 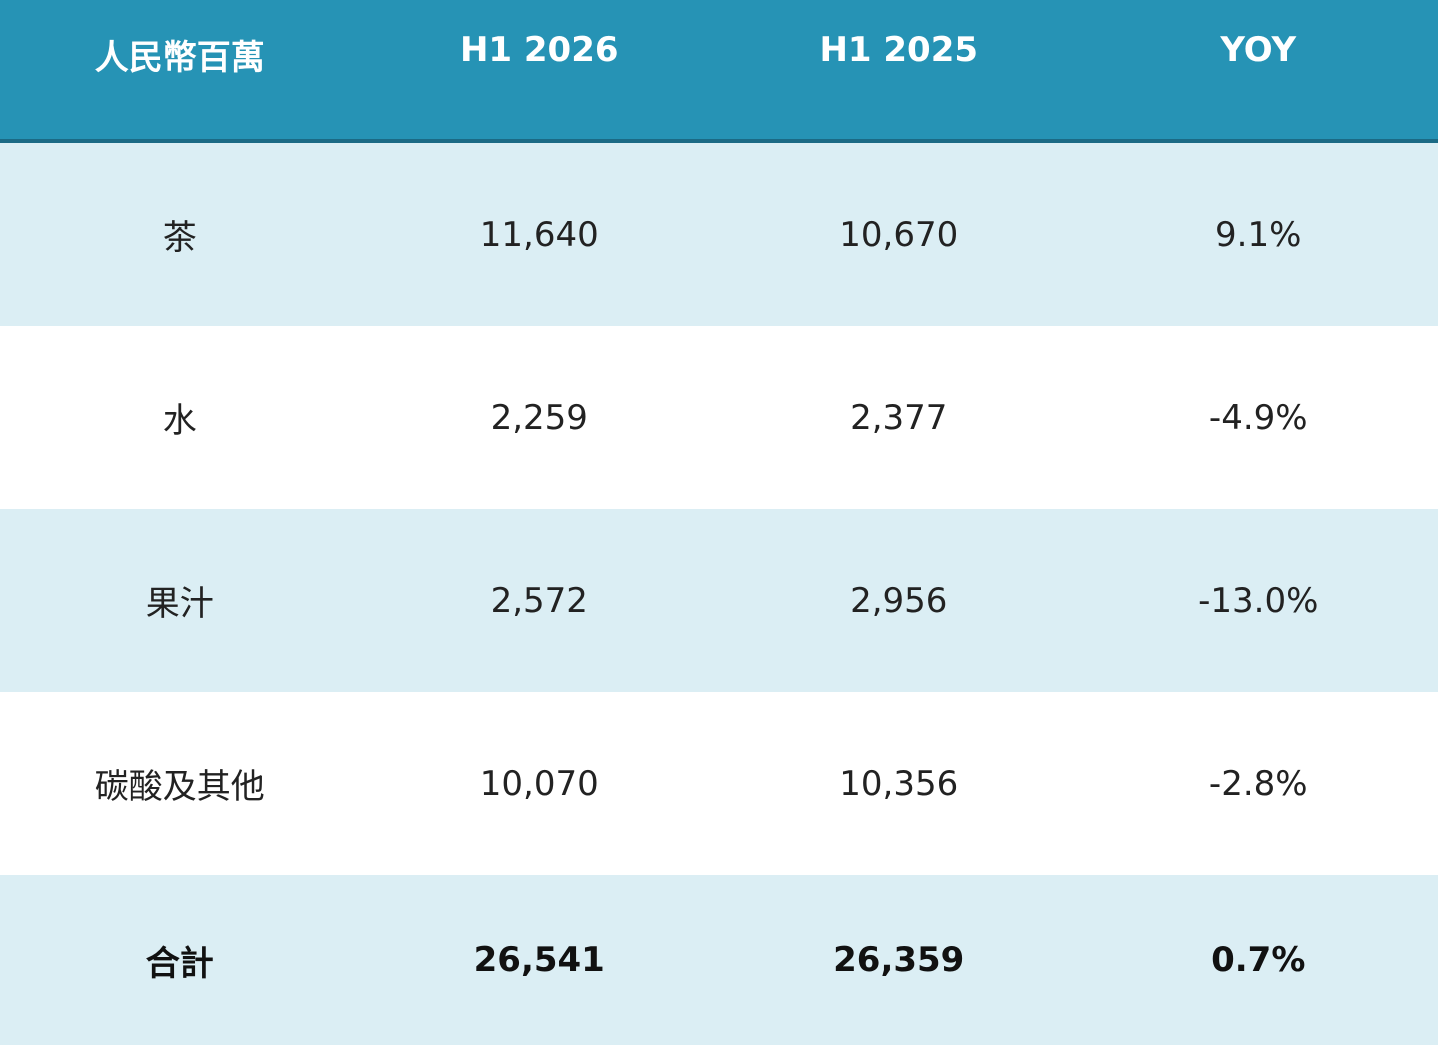 What do you see at coordinates (180, 233) in the screenshot?
I see `table-cell: 茶` at bounding box center [180, 233].